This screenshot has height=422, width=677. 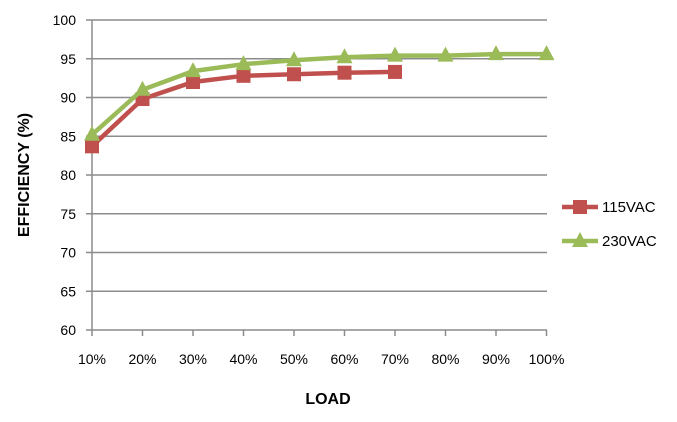 What do you see at coordinates (68, 175) in the screenshot?
I see `y-tick-label: 80` at bounding box center [68, 175].